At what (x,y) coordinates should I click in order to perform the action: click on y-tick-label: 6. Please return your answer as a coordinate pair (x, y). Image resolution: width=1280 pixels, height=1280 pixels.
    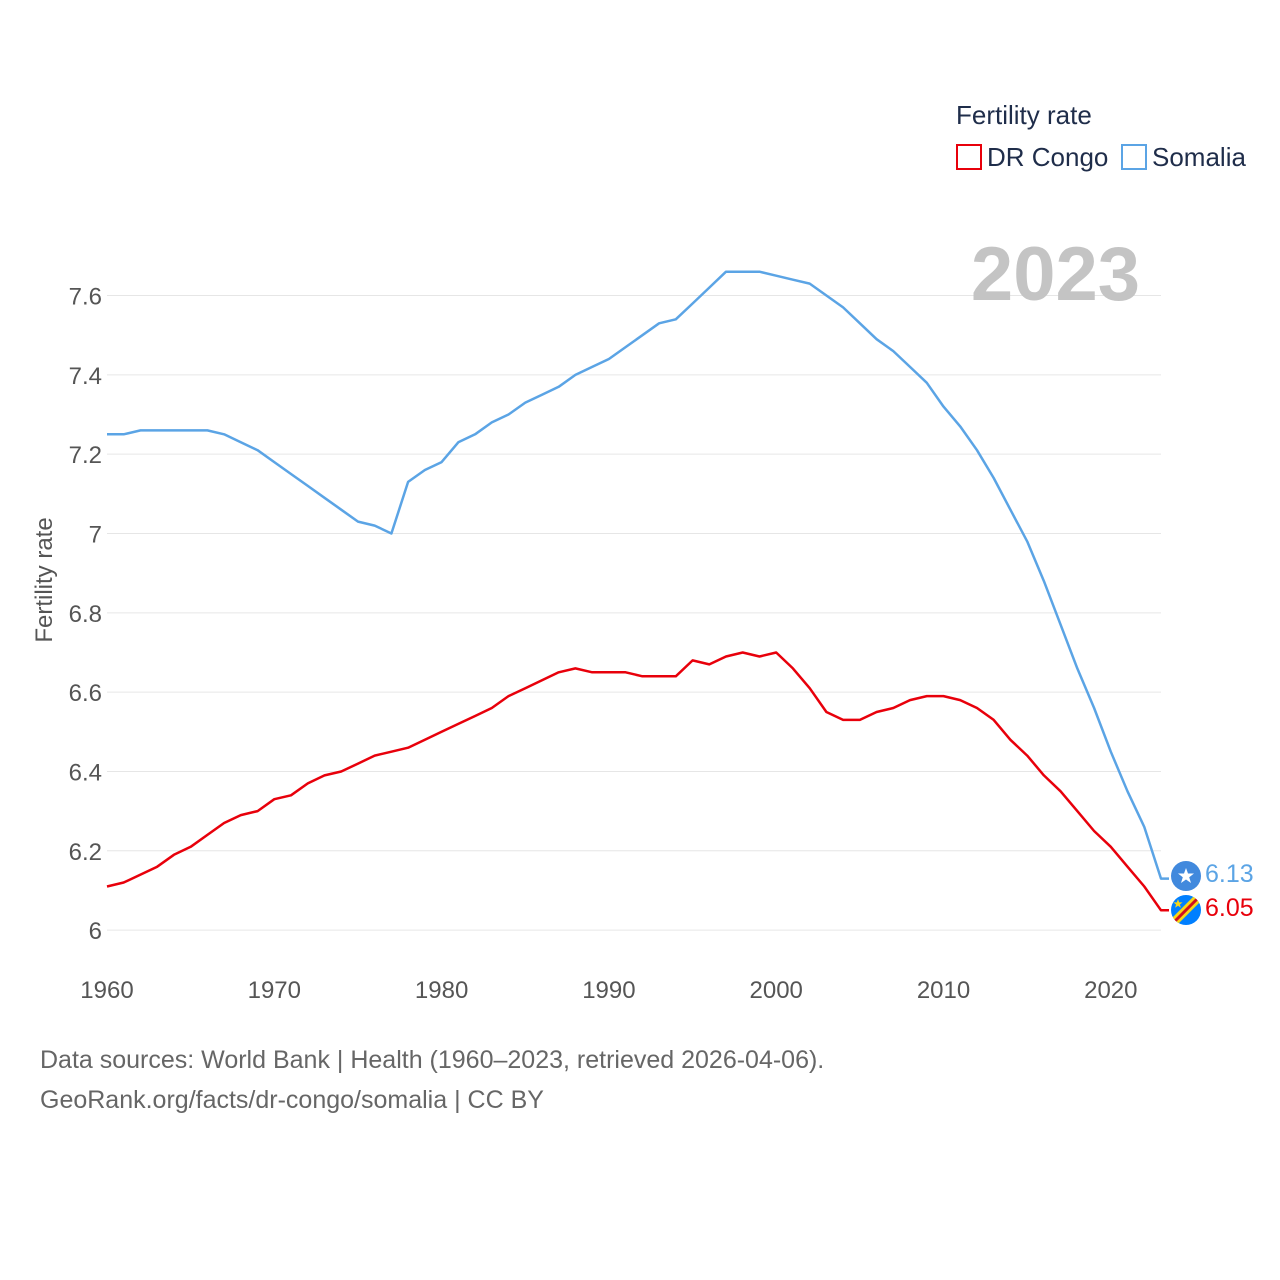
    Looking at the image, I should click on (95, 931).